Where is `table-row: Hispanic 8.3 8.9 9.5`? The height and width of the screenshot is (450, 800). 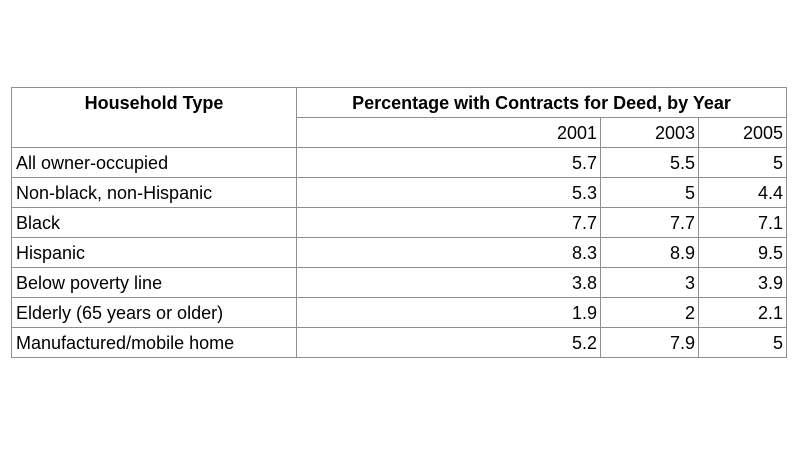
table-row: Hispanic 8.3 8.9 9.5 is located at coordinates (399, 252).